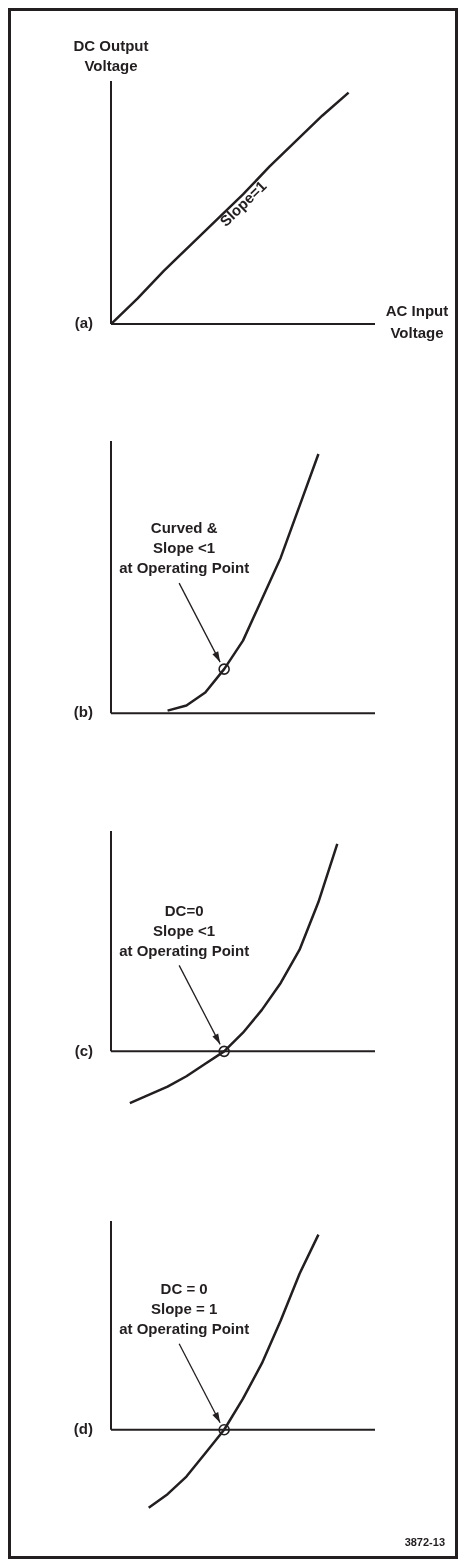  What do you see at coordinates (83, 1428) in the screenshot?
I see `text: (d)` at bounding box center [83, 1428].